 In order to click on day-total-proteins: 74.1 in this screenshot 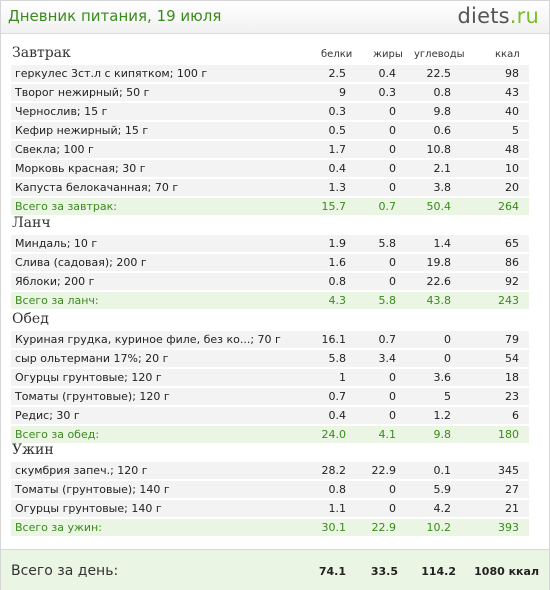, I will do `click(332, 571)`.